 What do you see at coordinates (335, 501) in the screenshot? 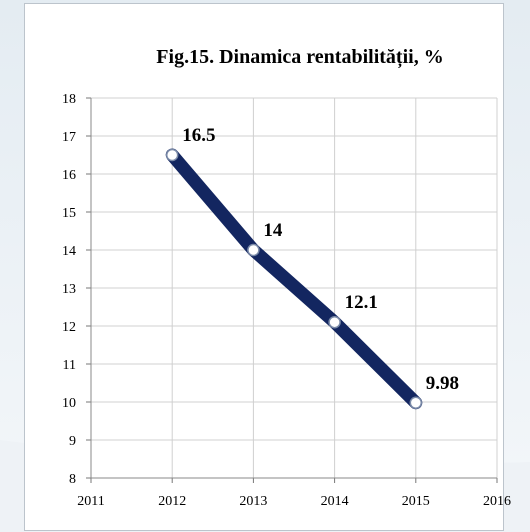
I see `x-tick-label: 2014` at bounding box center [335, 501].